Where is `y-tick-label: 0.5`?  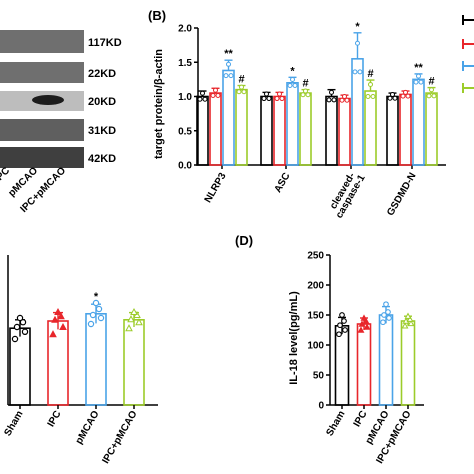
y-tick-label: 0.5 is located at coordinates (185, 131).